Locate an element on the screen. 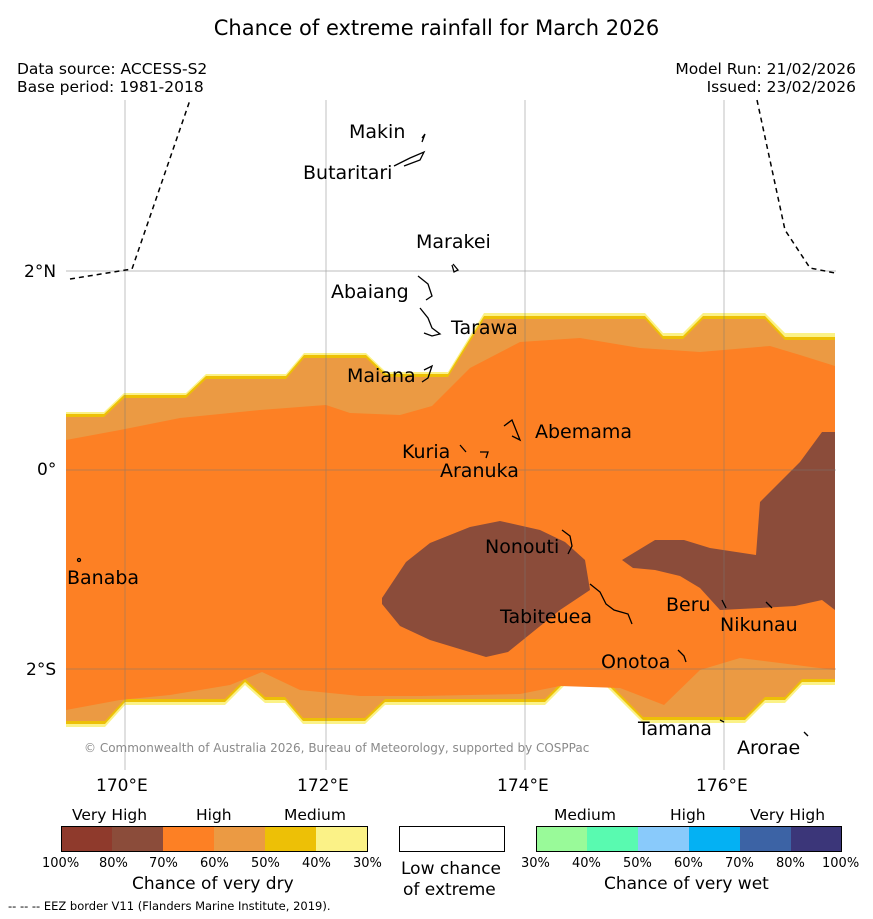  dry-tick: 70% is located at coordinates (163, 863).